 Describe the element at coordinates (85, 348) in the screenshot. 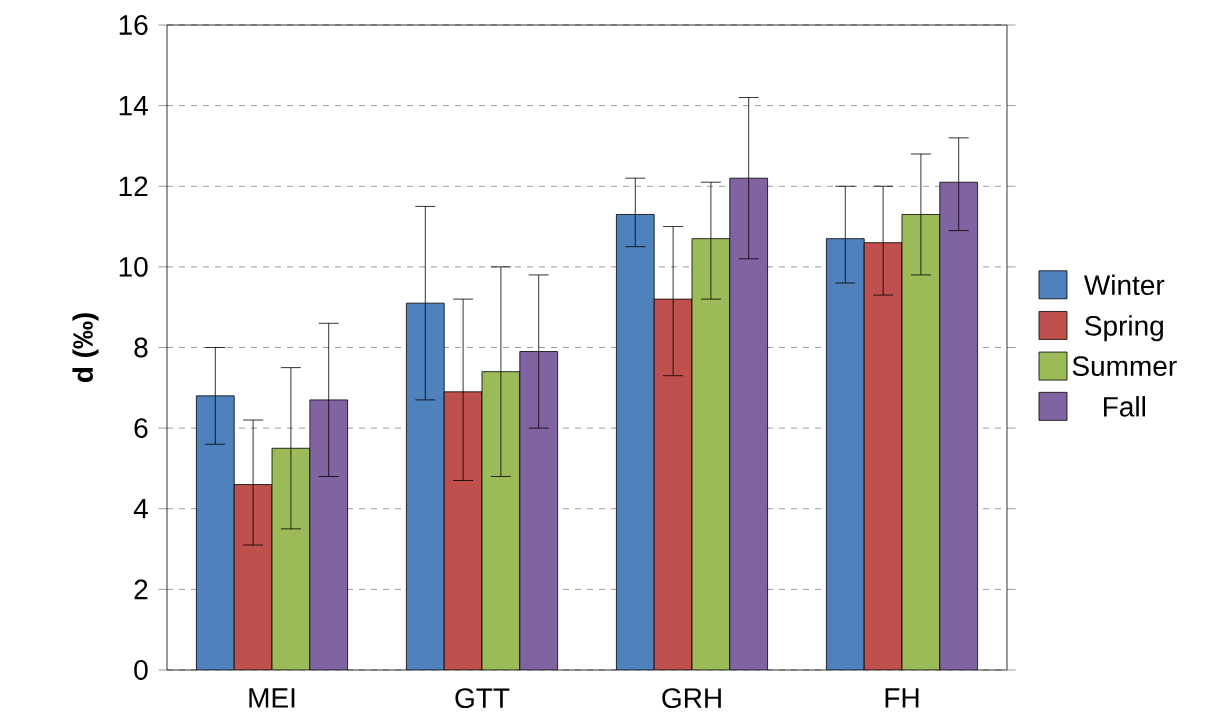

I see `y-axis-title: d (‰)` at that location.